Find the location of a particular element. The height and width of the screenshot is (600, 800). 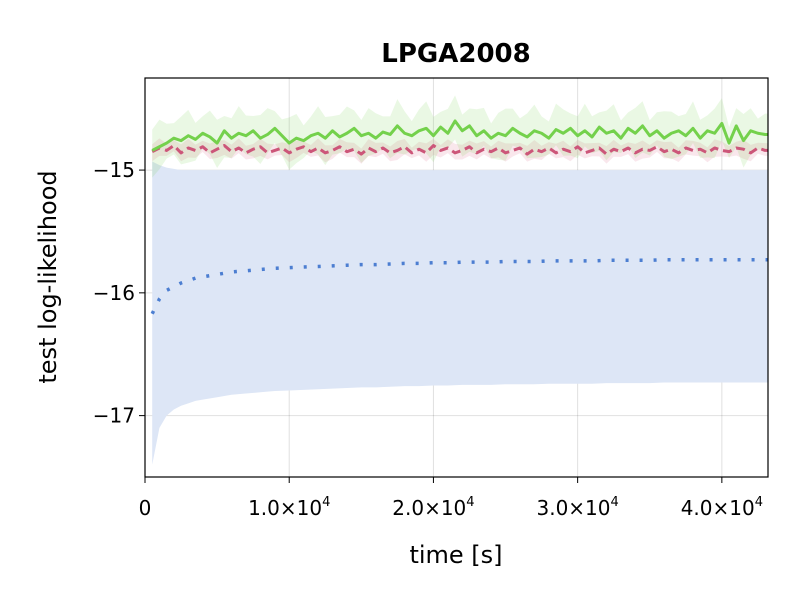

x-axis-label: time [s] is located at coordinates (455, 555).